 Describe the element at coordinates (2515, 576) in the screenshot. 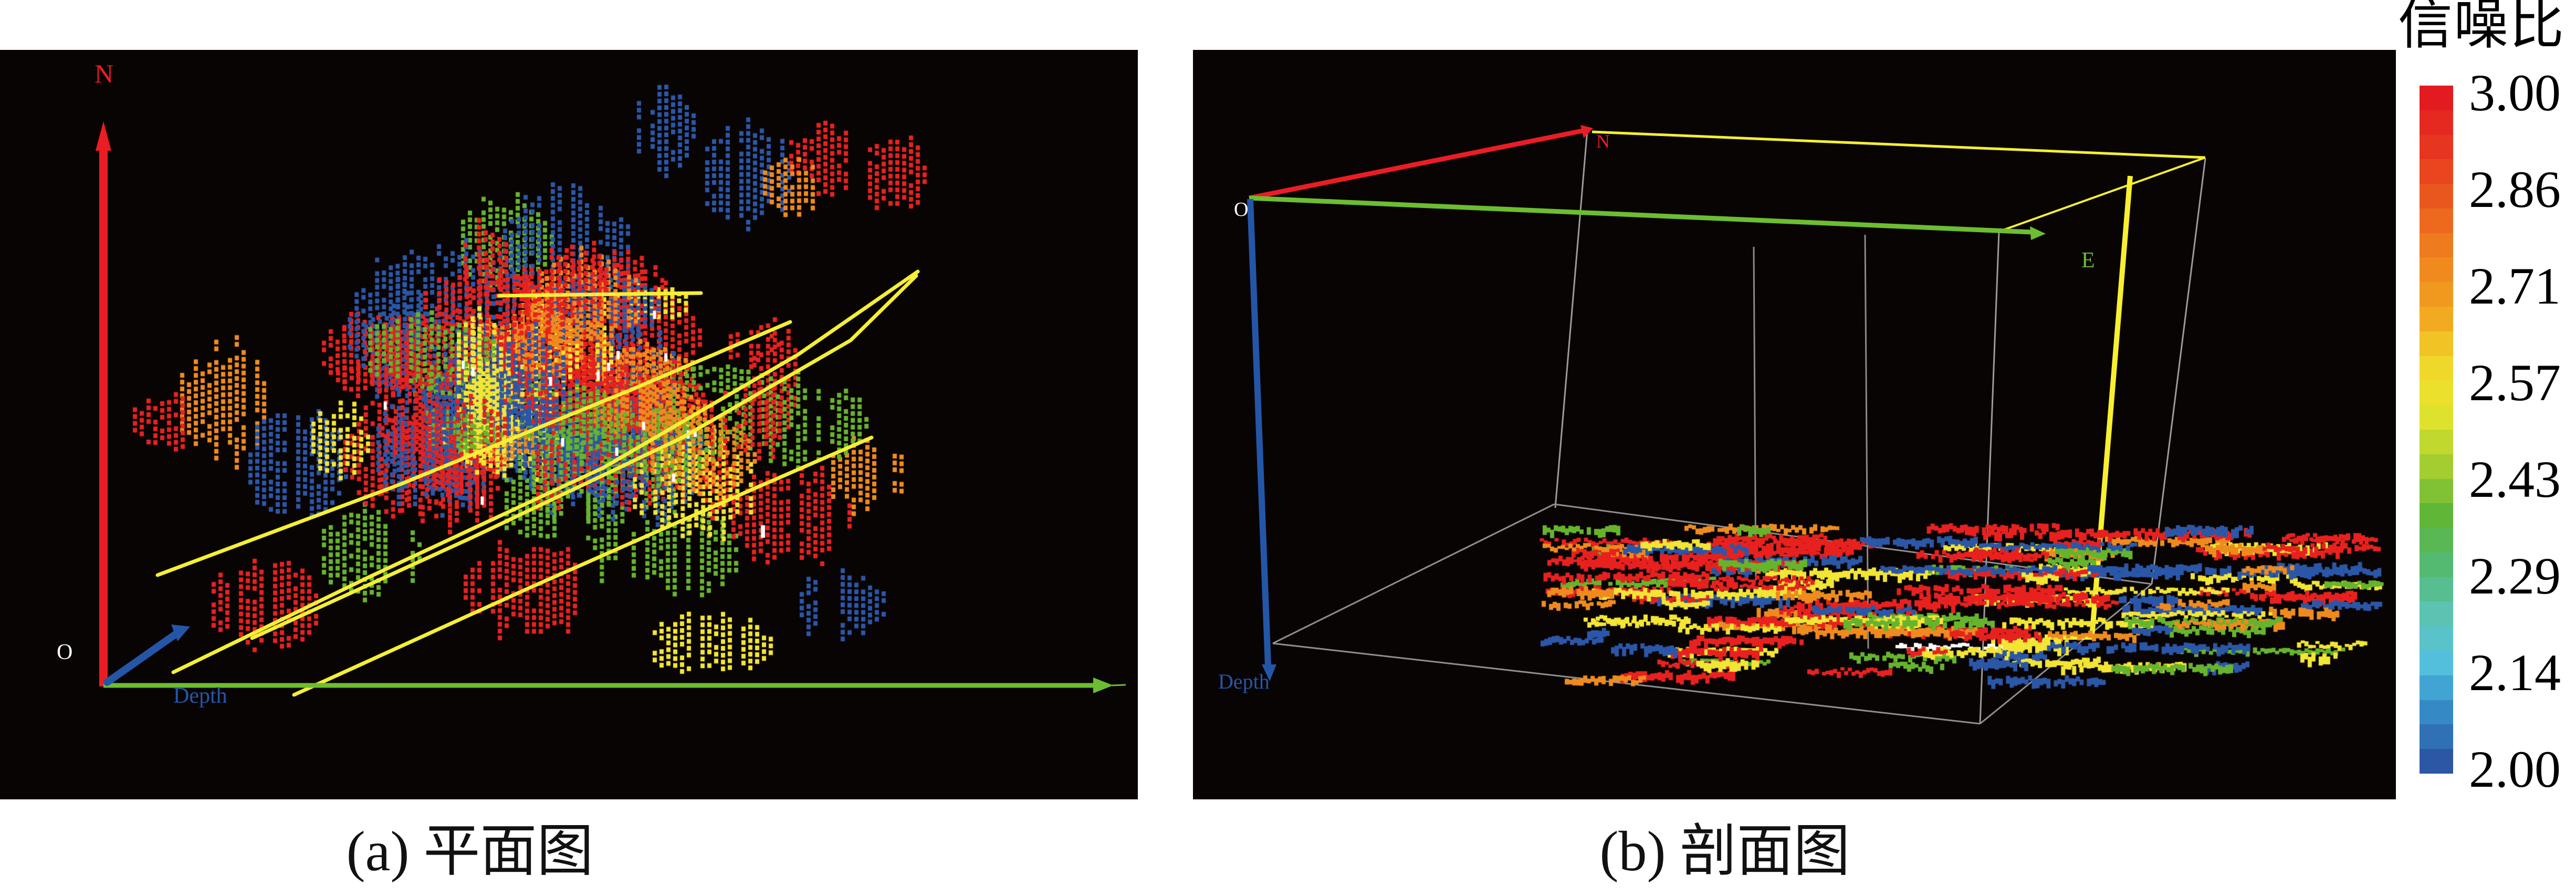

I see `colorbar-tick-2.29: 2.29` at that location.